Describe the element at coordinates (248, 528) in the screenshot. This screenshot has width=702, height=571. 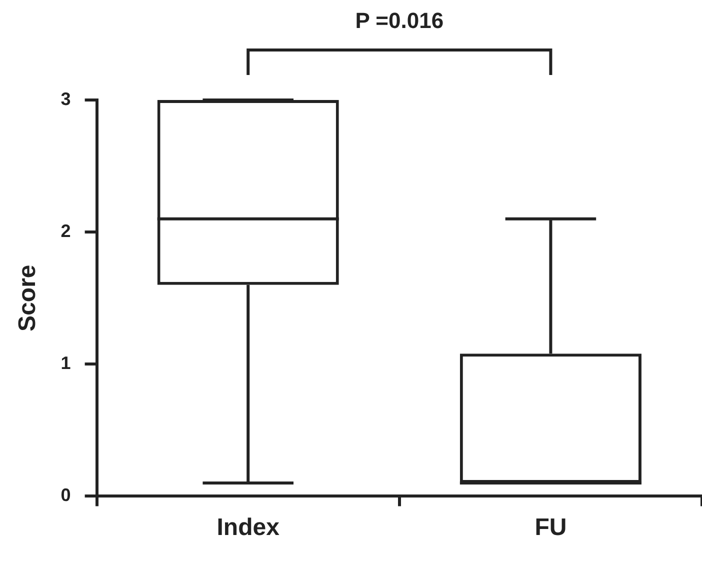
I see `x-tick-label: Index` at that location.